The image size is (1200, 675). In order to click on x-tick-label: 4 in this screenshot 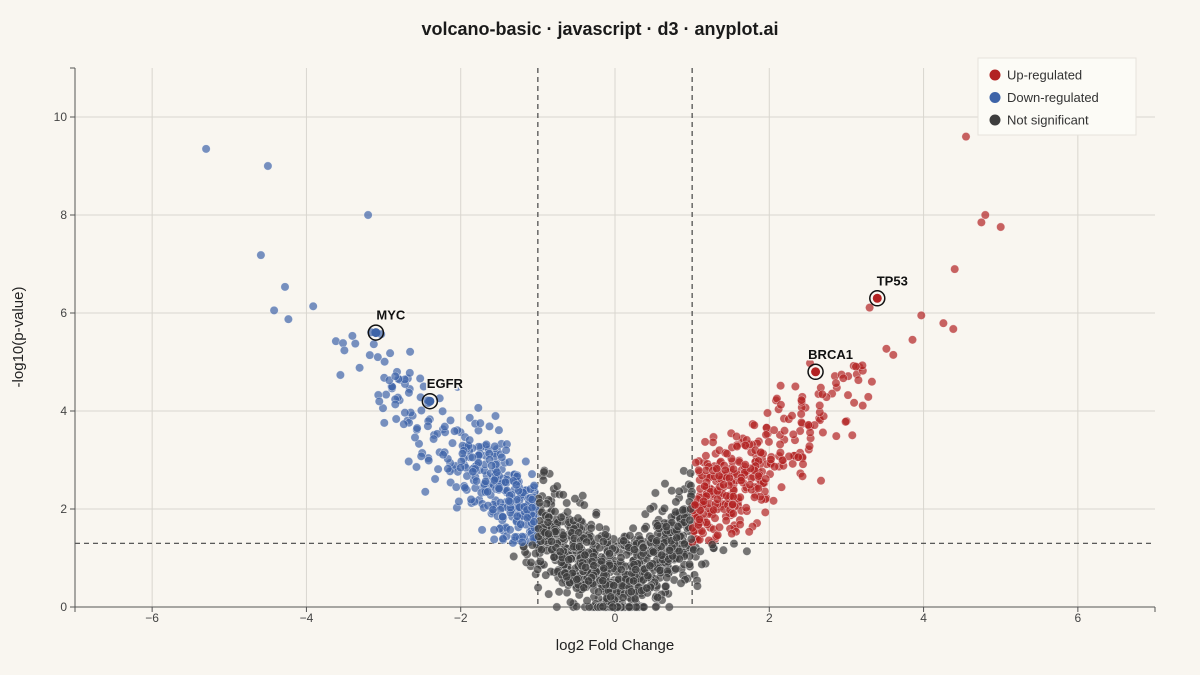, I will do `click(923, 618)`.